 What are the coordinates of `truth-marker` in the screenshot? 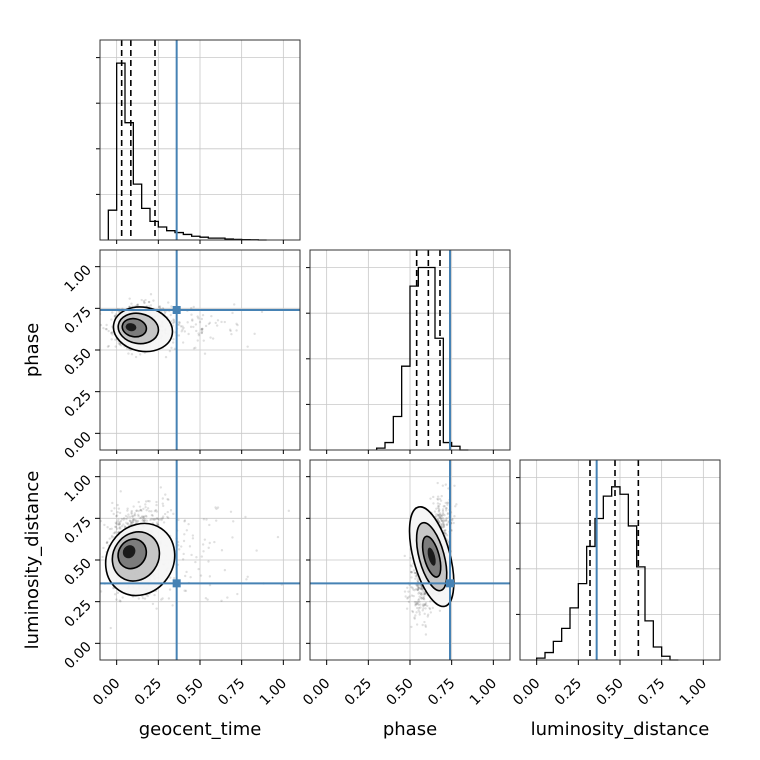 It's located at (176, 583).